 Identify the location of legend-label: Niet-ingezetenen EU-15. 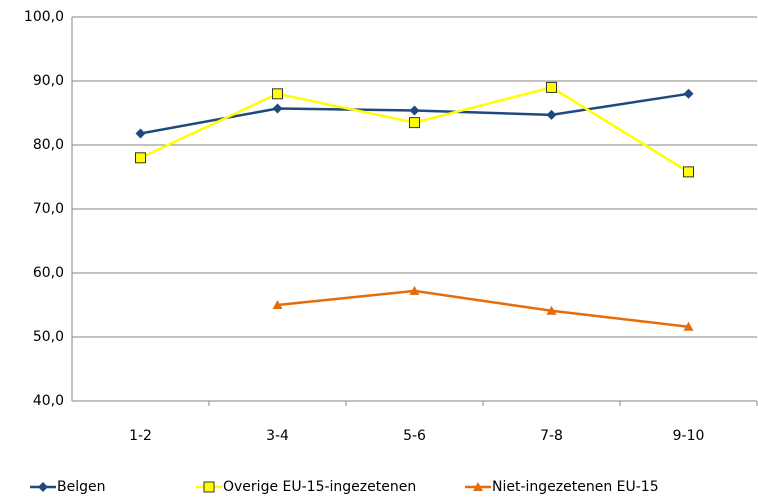
(575, 487).